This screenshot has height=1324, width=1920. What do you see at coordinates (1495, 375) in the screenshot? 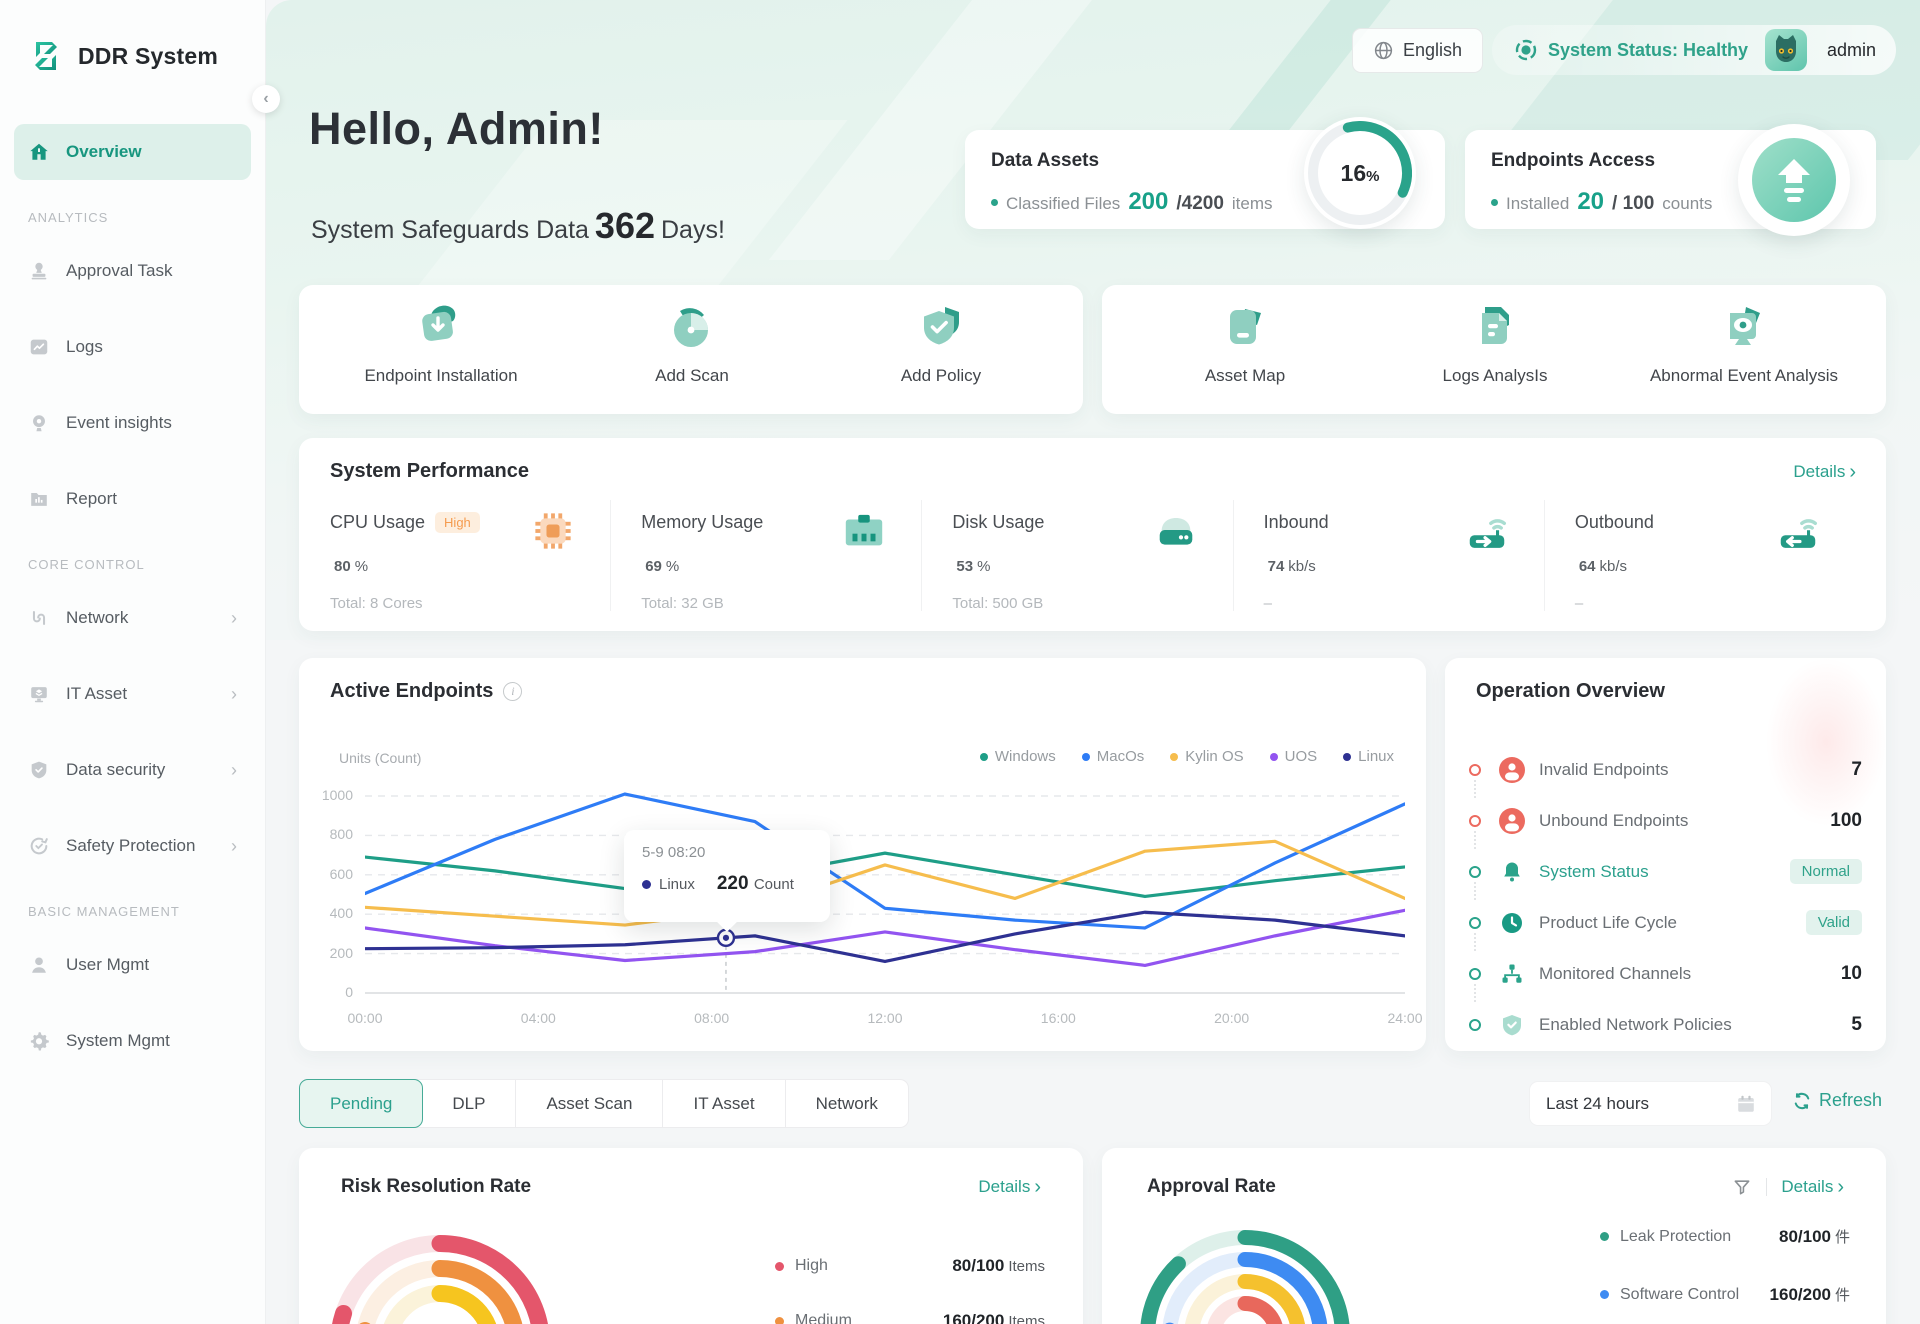
I see `action-label: Logs AnalysIs` at bounding box center [1495, 375].